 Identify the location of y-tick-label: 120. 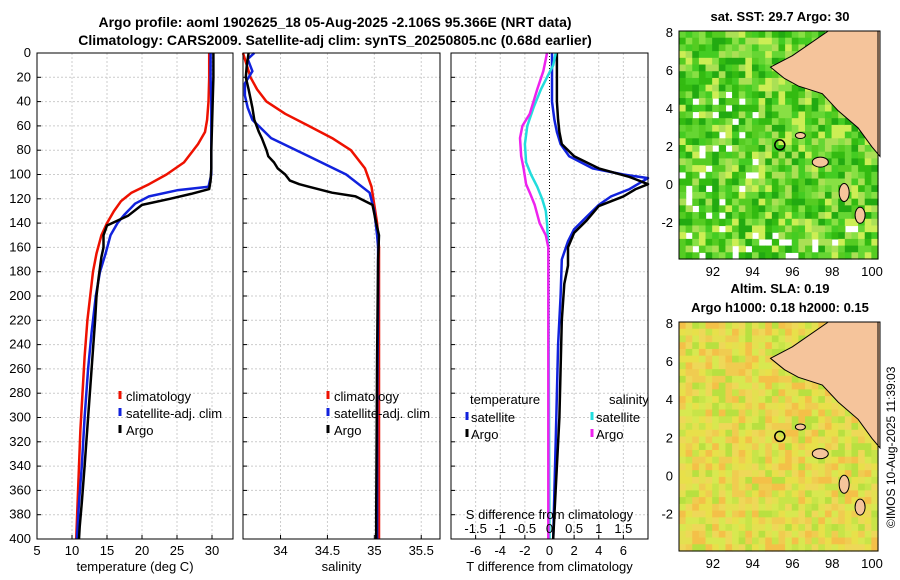
(20, 198).